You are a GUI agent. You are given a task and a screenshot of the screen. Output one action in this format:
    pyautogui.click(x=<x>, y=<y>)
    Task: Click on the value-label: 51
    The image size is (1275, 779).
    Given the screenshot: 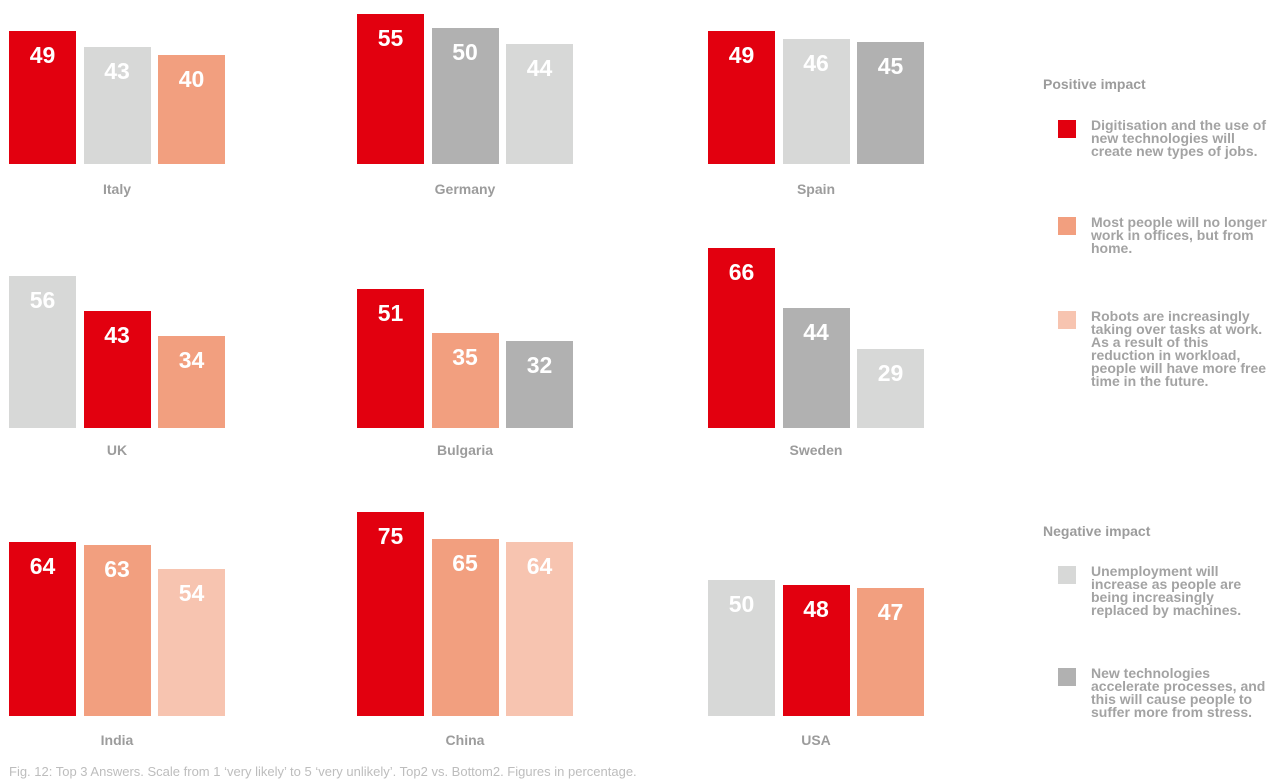 What is the action you would take?
    pyautogui.click(x=390, y=313)
    